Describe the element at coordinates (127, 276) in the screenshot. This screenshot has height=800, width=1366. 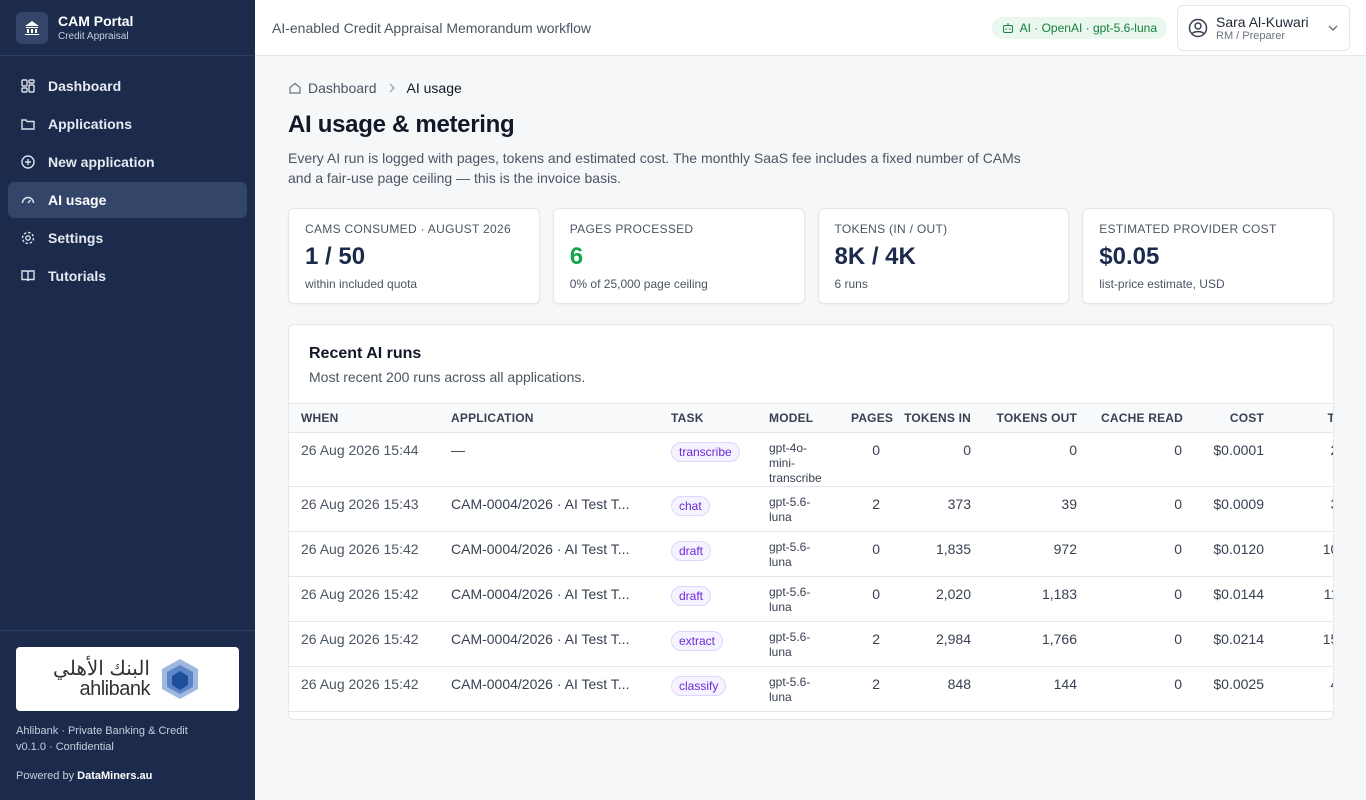
I see `nav-item: Tutorials` at that location.